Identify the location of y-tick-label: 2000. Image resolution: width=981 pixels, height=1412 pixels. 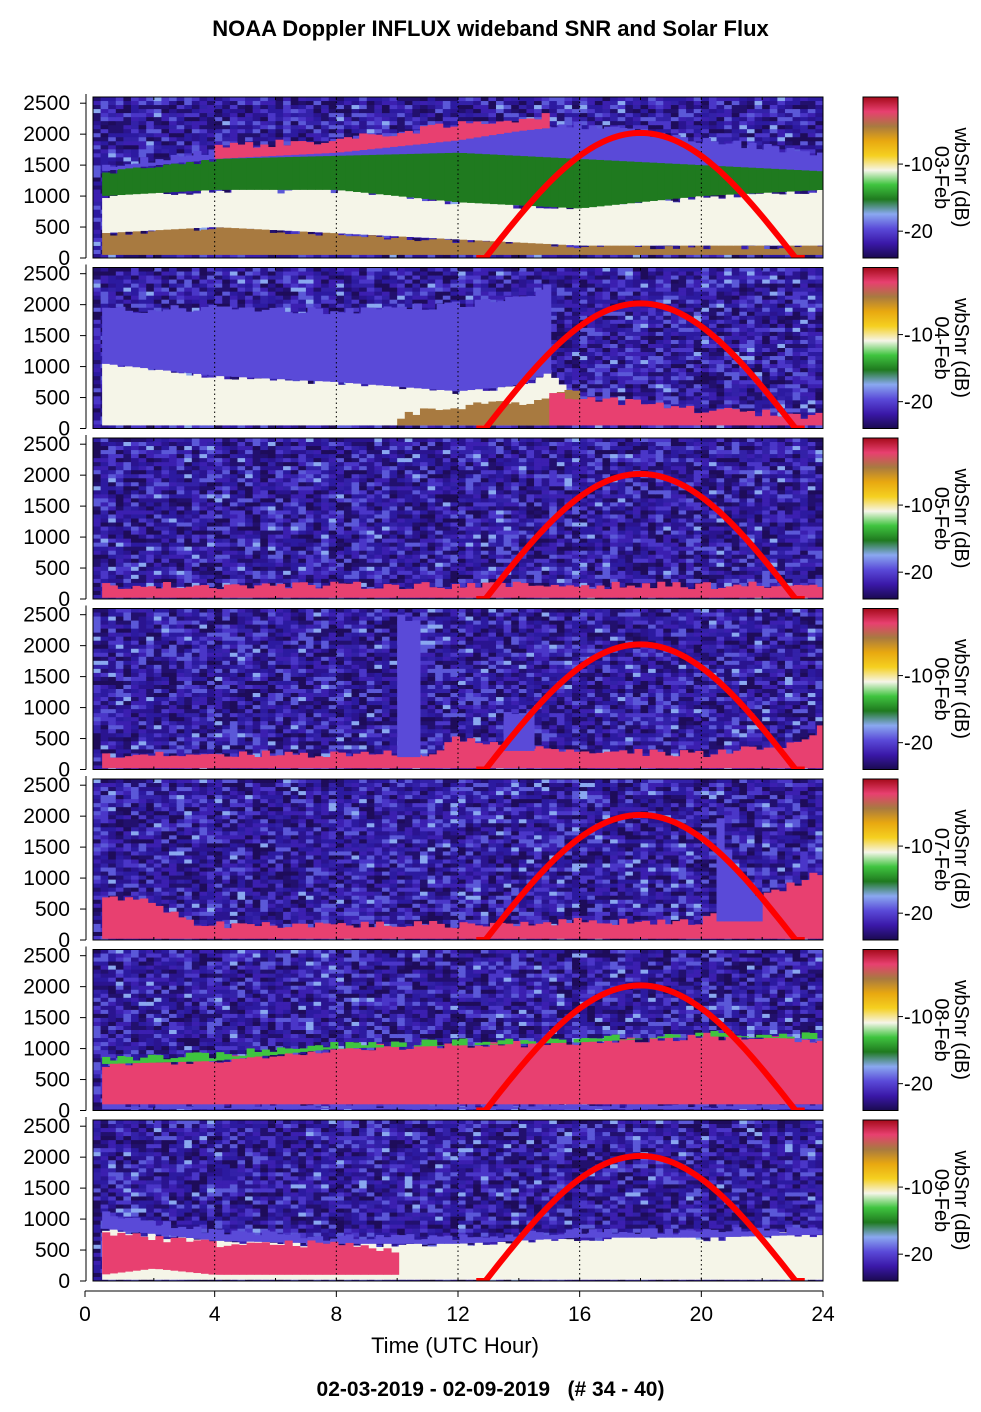
(46, 475).